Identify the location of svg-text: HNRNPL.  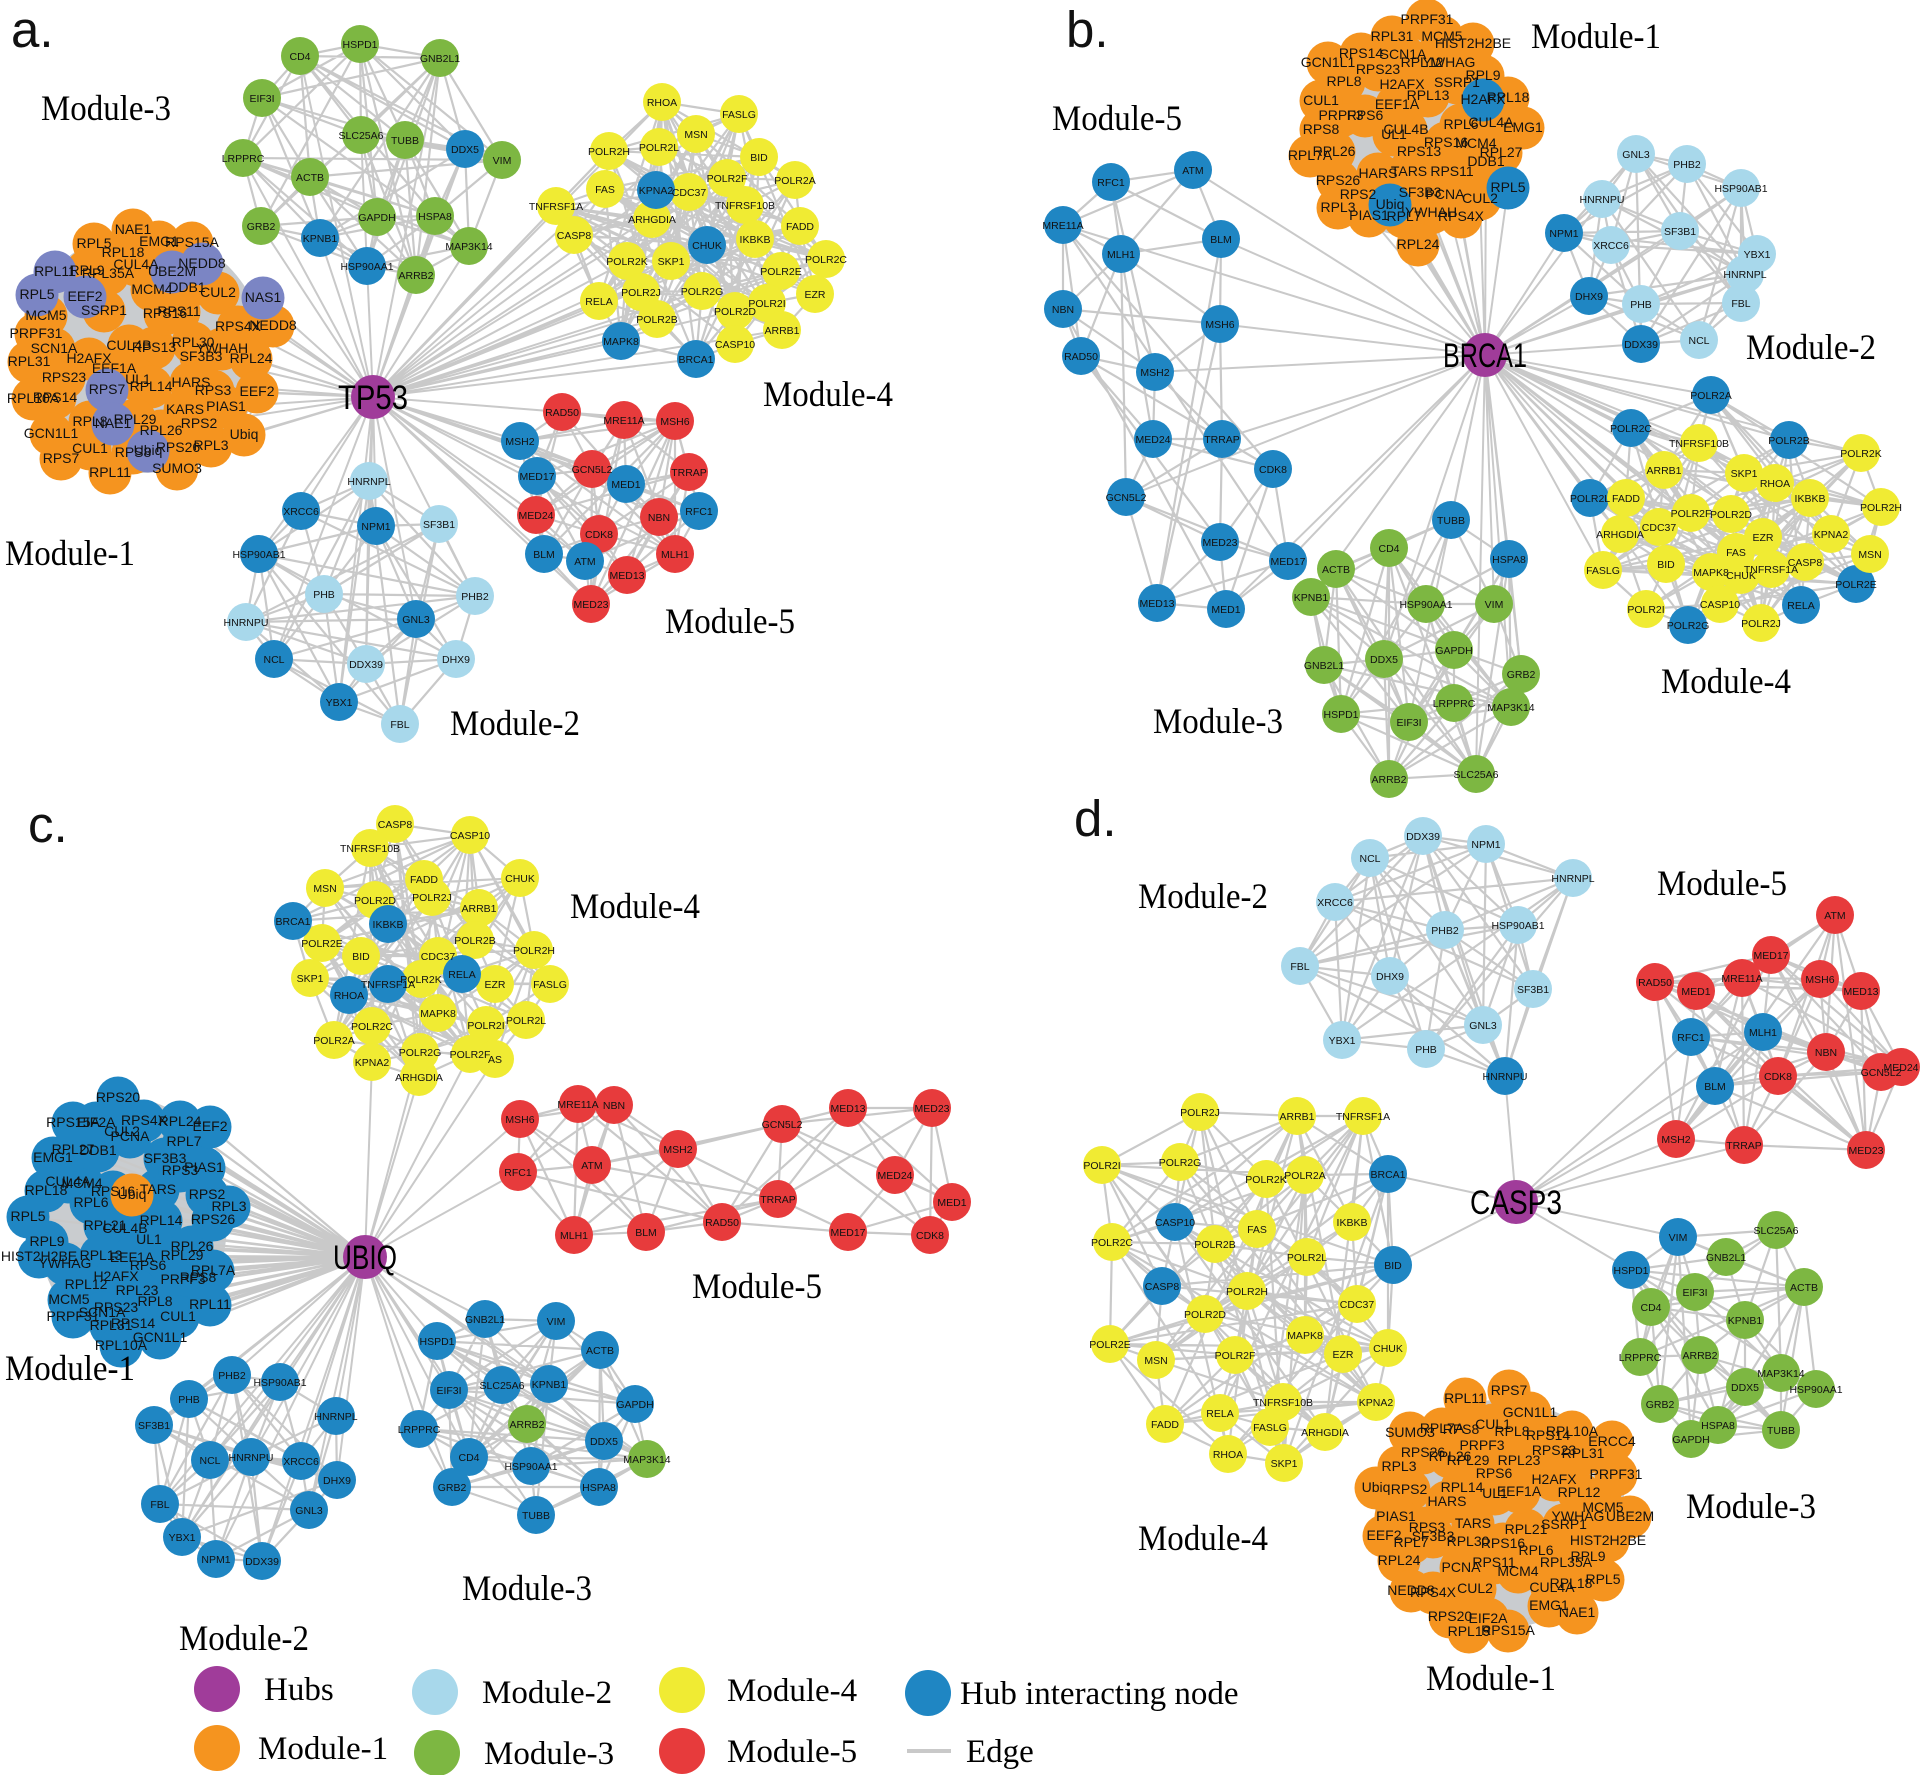
(1572, 879).